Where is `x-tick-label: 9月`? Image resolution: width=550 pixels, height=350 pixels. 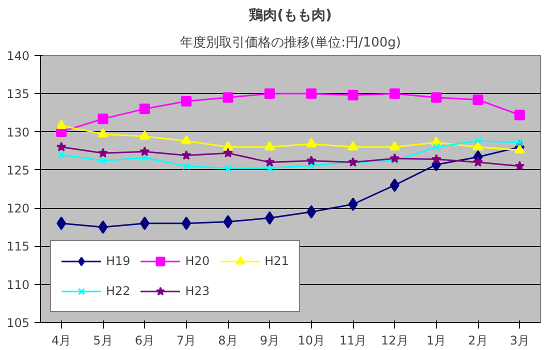 x-tick-label: 9月 is located at coordinates (270, 341).